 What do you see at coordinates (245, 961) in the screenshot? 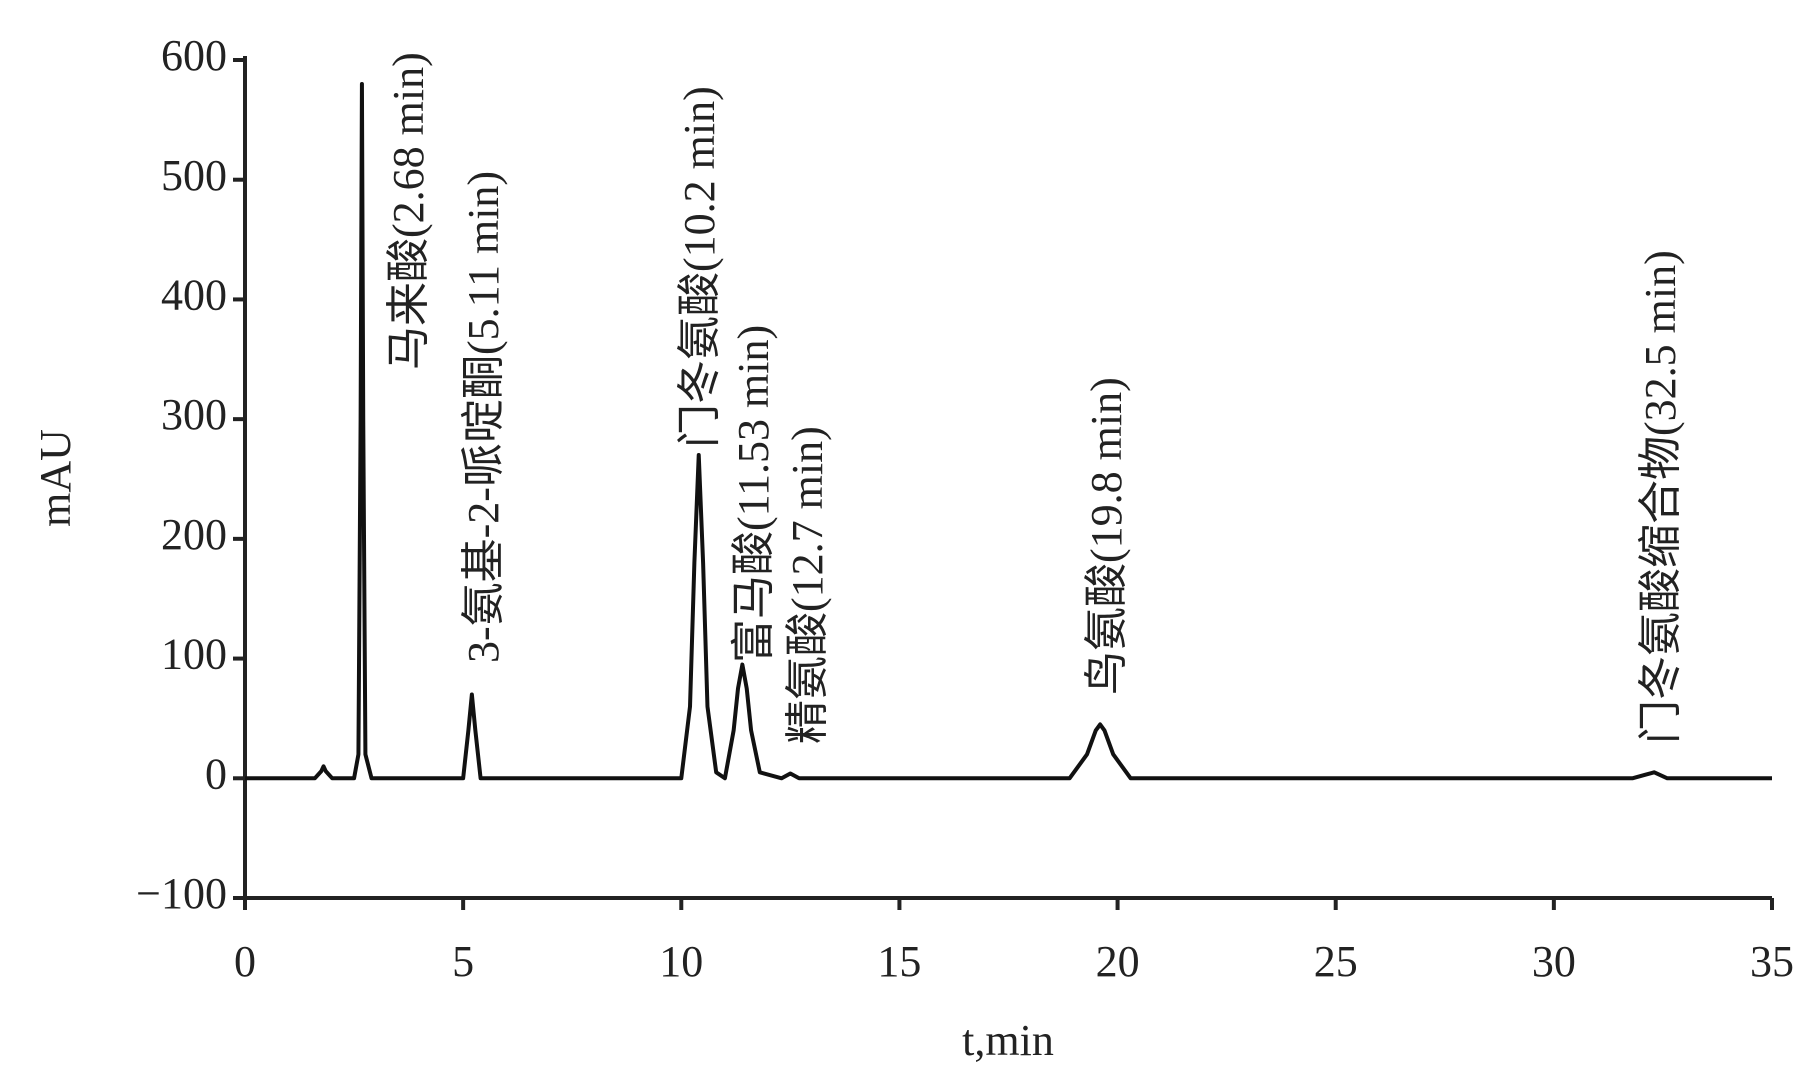
I see `x-tick-label: 0` at bounding box center [245, 961].